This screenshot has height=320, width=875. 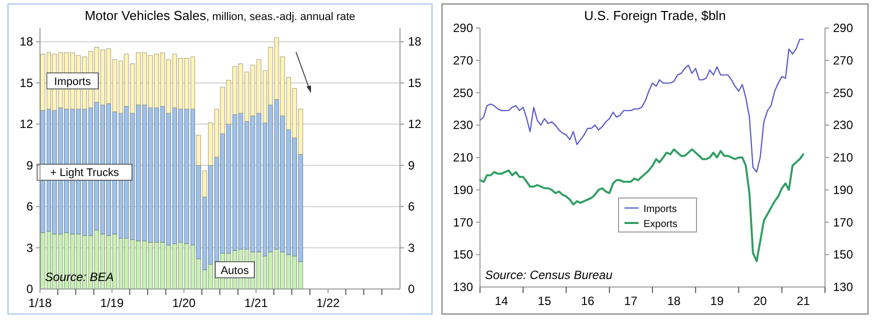 What do you see at coordinates (411, 289) in the screenshot?
I see `y2-tick-label: 0` at bounding box center [411, 289].